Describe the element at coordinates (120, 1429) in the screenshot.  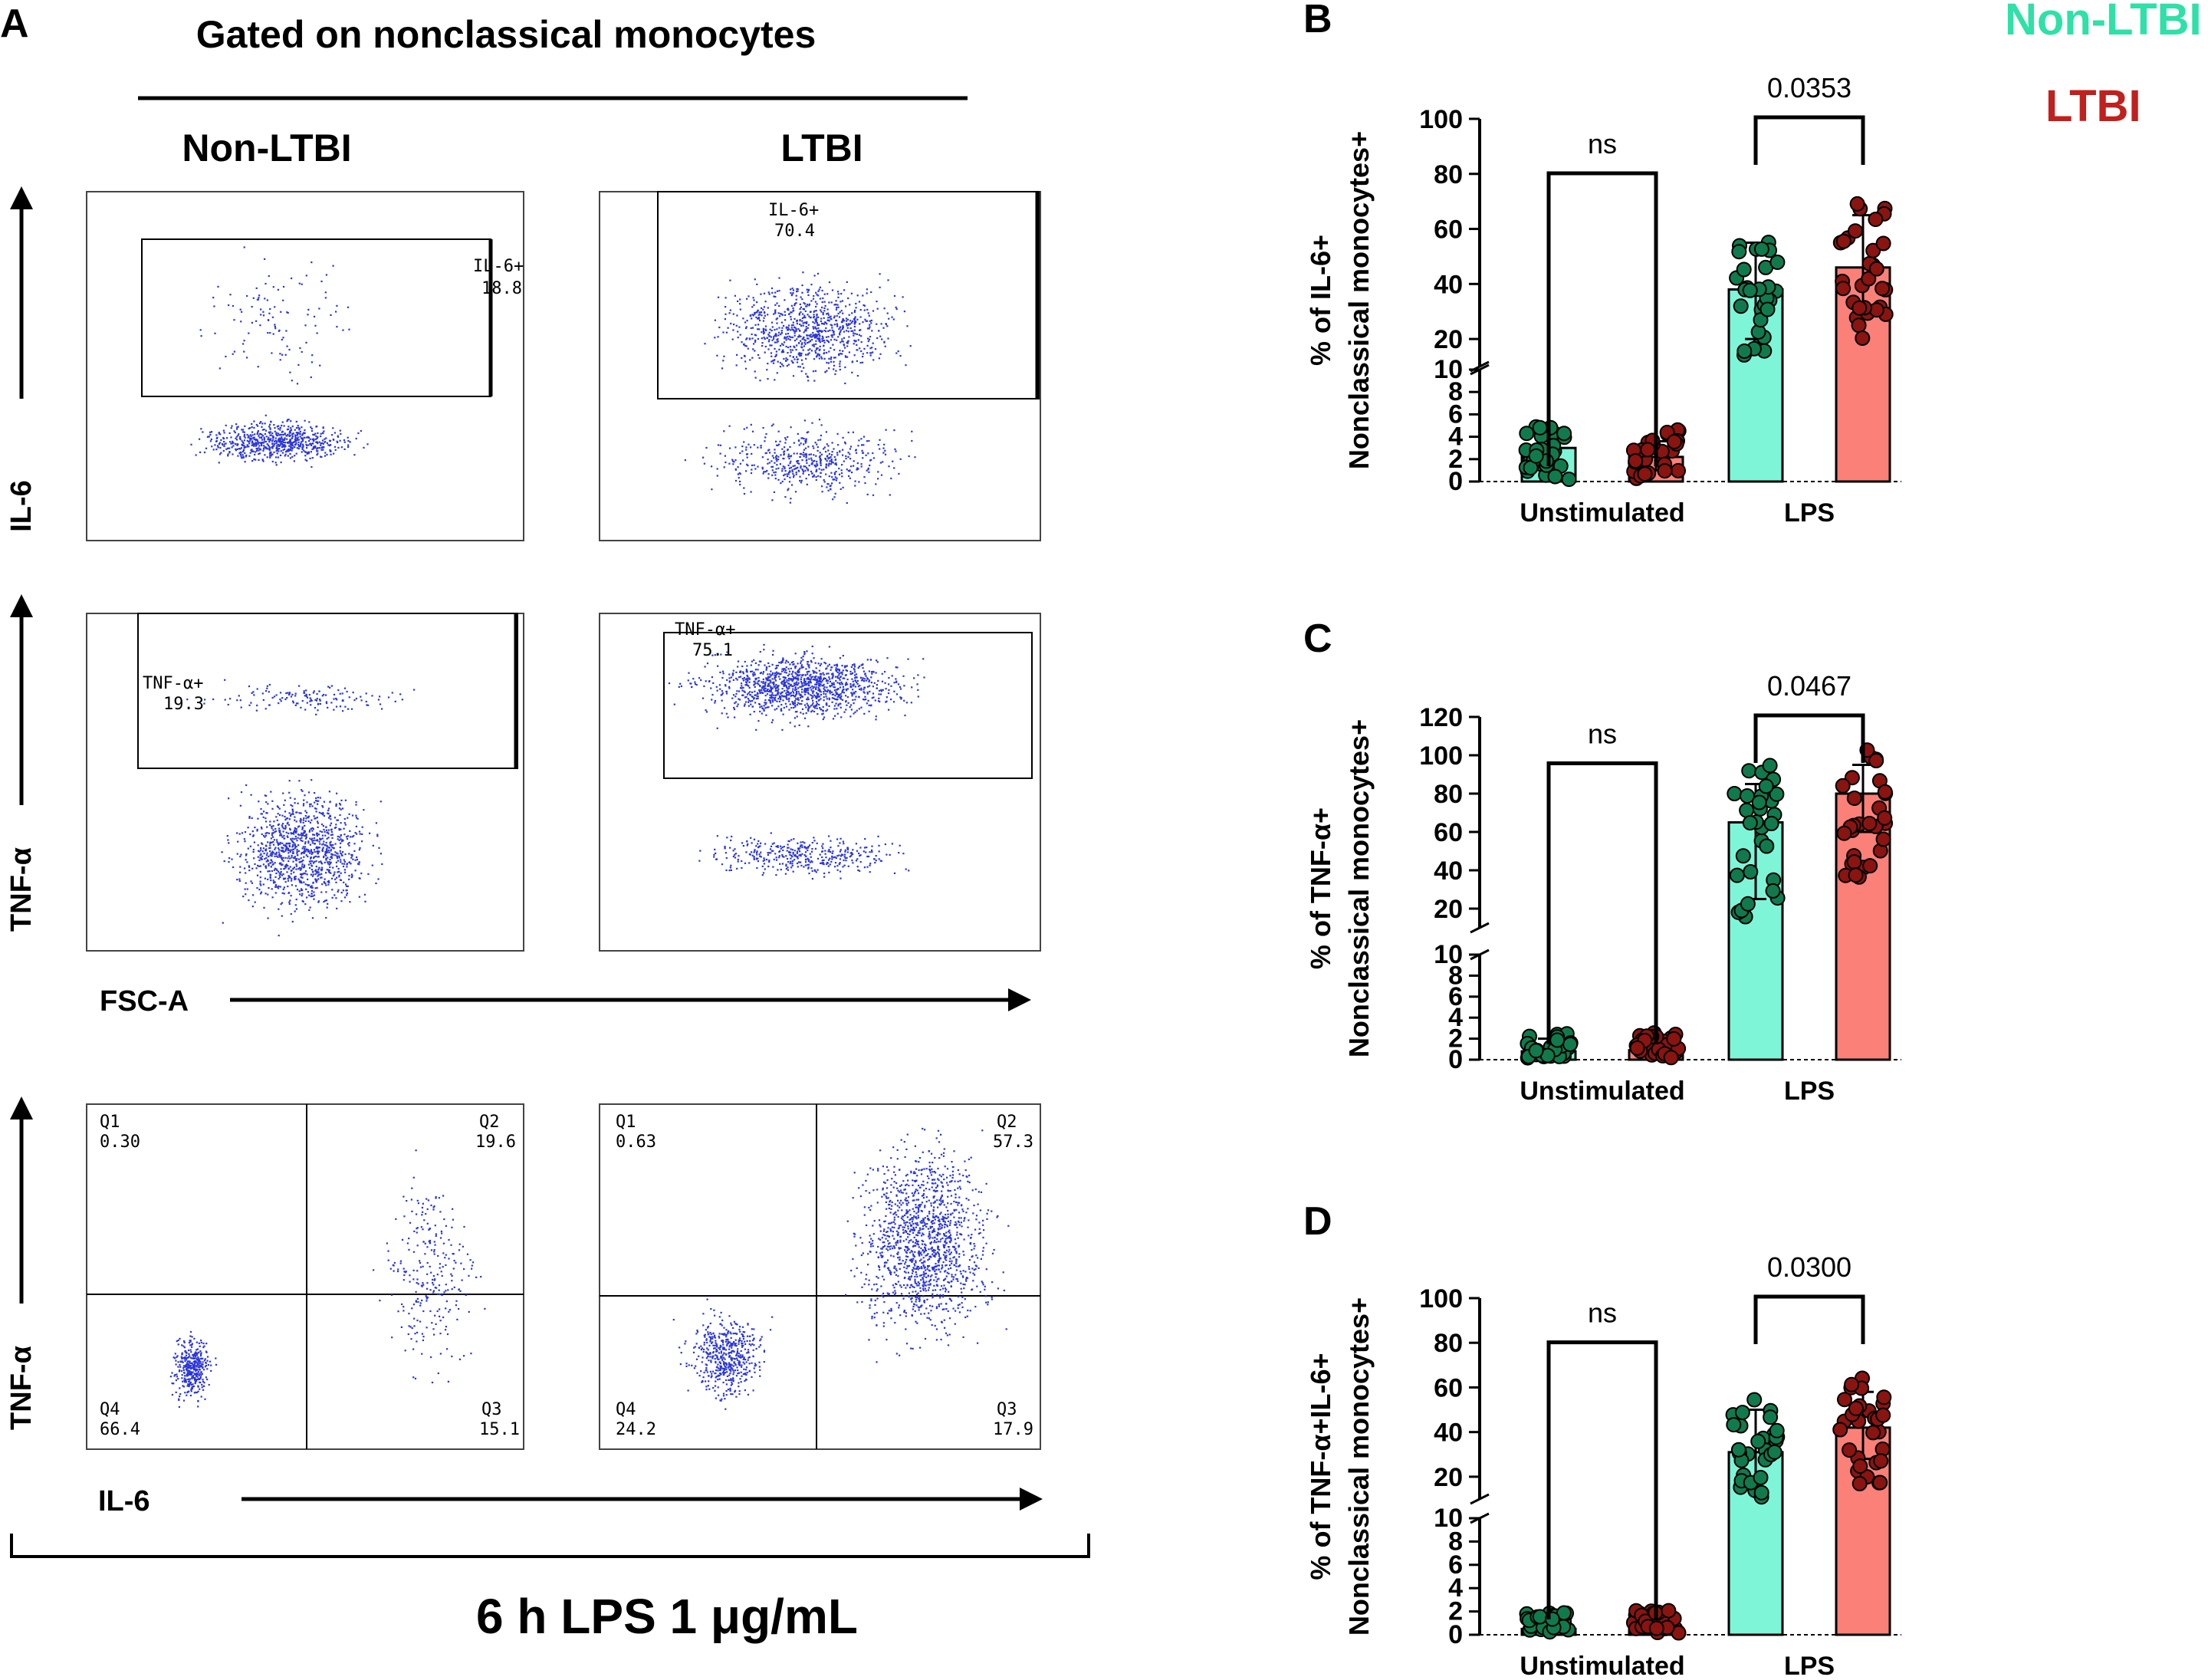
I see `q4-value-nonltbi: 66.4` at that location.